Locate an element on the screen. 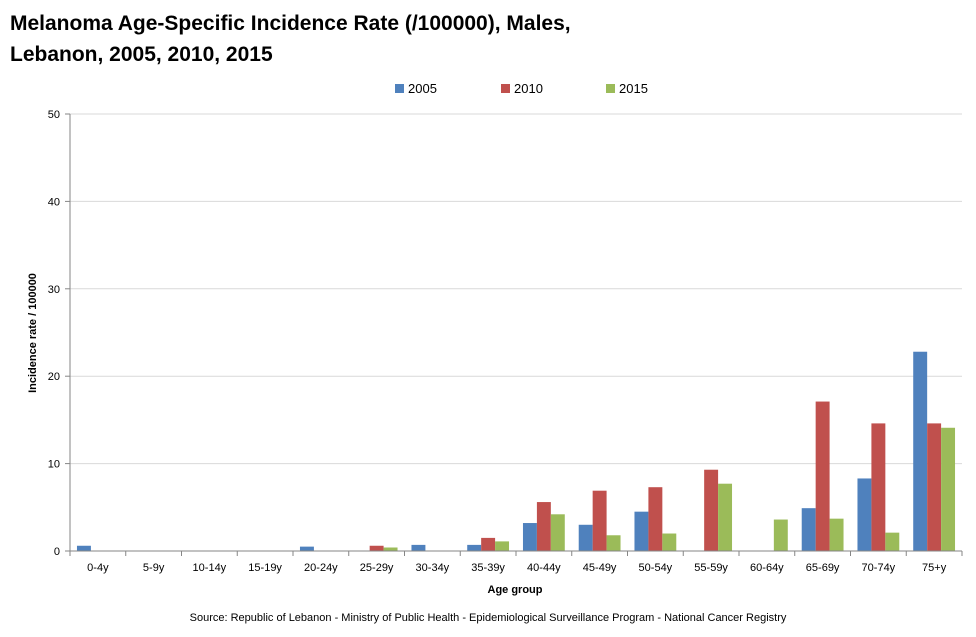 The image size is (976, 637). bar-2015-55-59y is located at coordinates (725, 517).